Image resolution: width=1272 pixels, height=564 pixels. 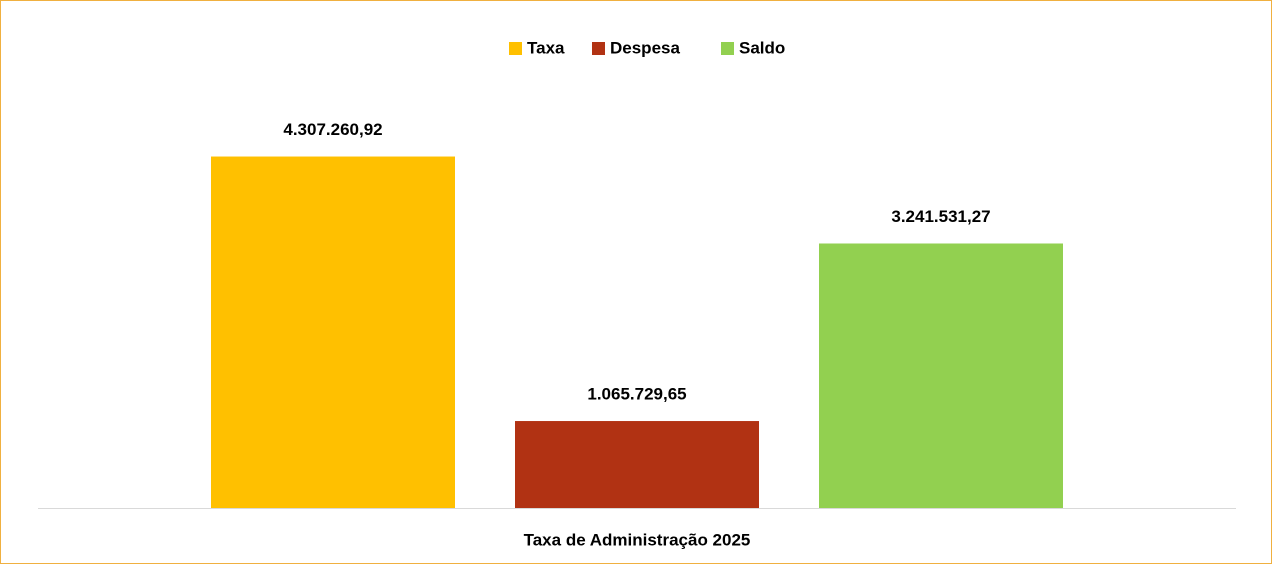 I want to click on data-label: 4.307.260,92, so click(x=332, y=129).